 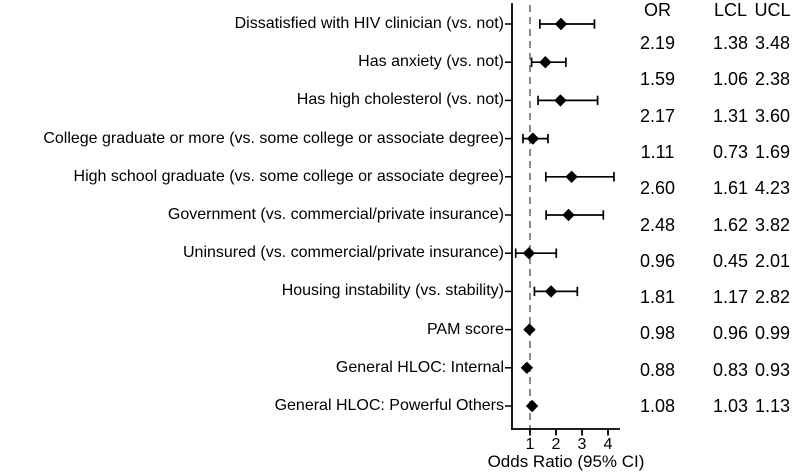 I want to click on ucl-value: 2.82, so click(x=772, y=297).